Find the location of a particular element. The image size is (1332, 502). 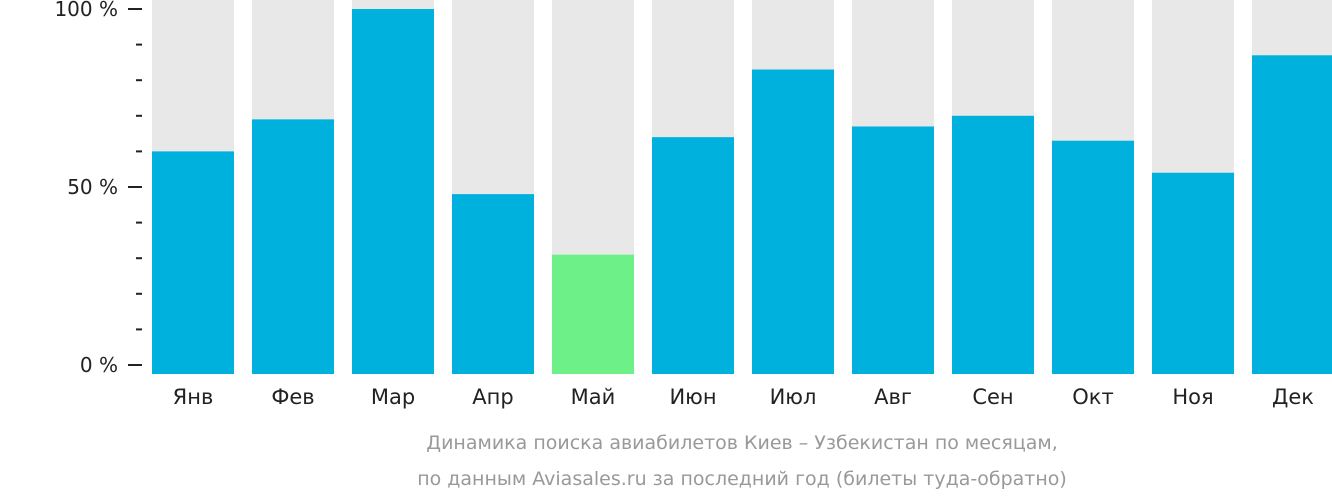

x-tick-label: Апр is located at coordinates (492, 397).